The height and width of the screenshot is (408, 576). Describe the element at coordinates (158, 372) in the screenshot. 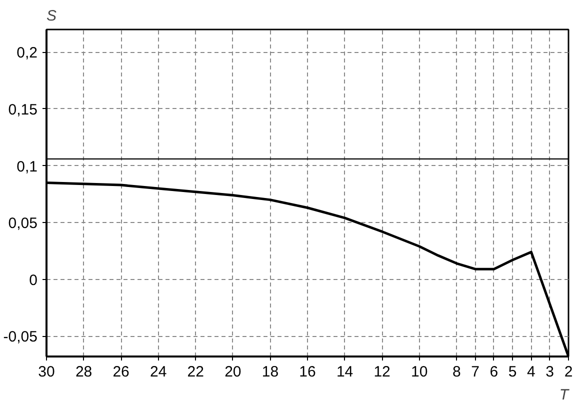

I see `x-tick-label: 24` at that location.